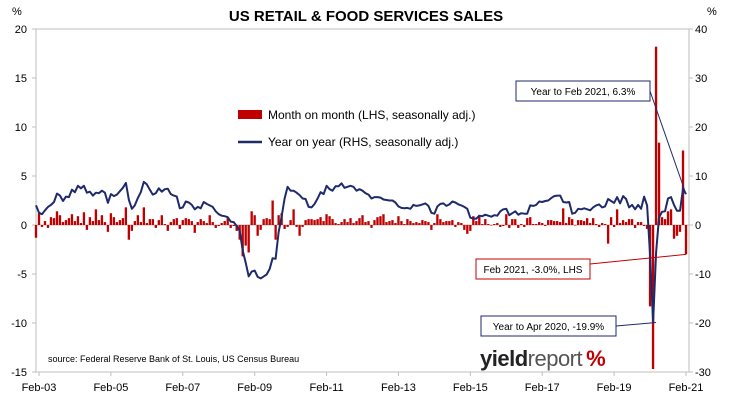 This screenshot has height=405, width=733. What do you see at coordinates (470, 388) in the screenshot?
I see `x-axis-tick-label: Feb-15` at bounding box center [470, 388].